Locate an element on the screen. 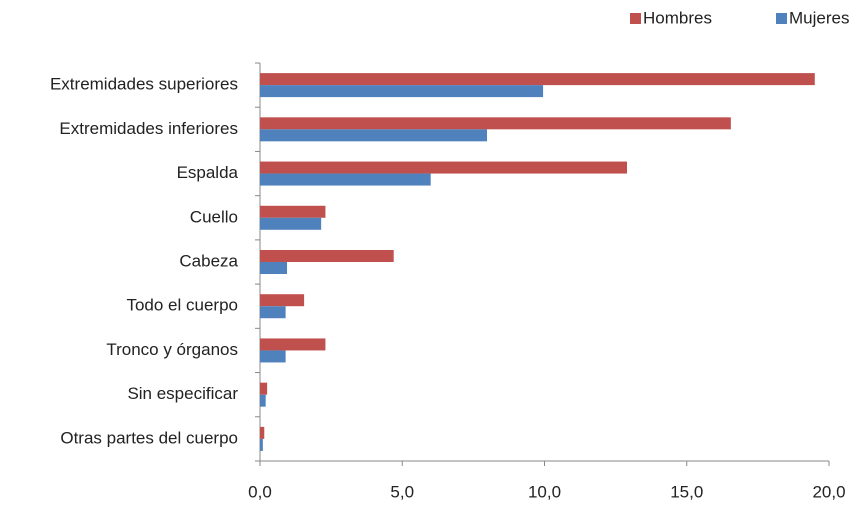  y-tick-label: Tronco y órganos is located at coordinates (172, 349).